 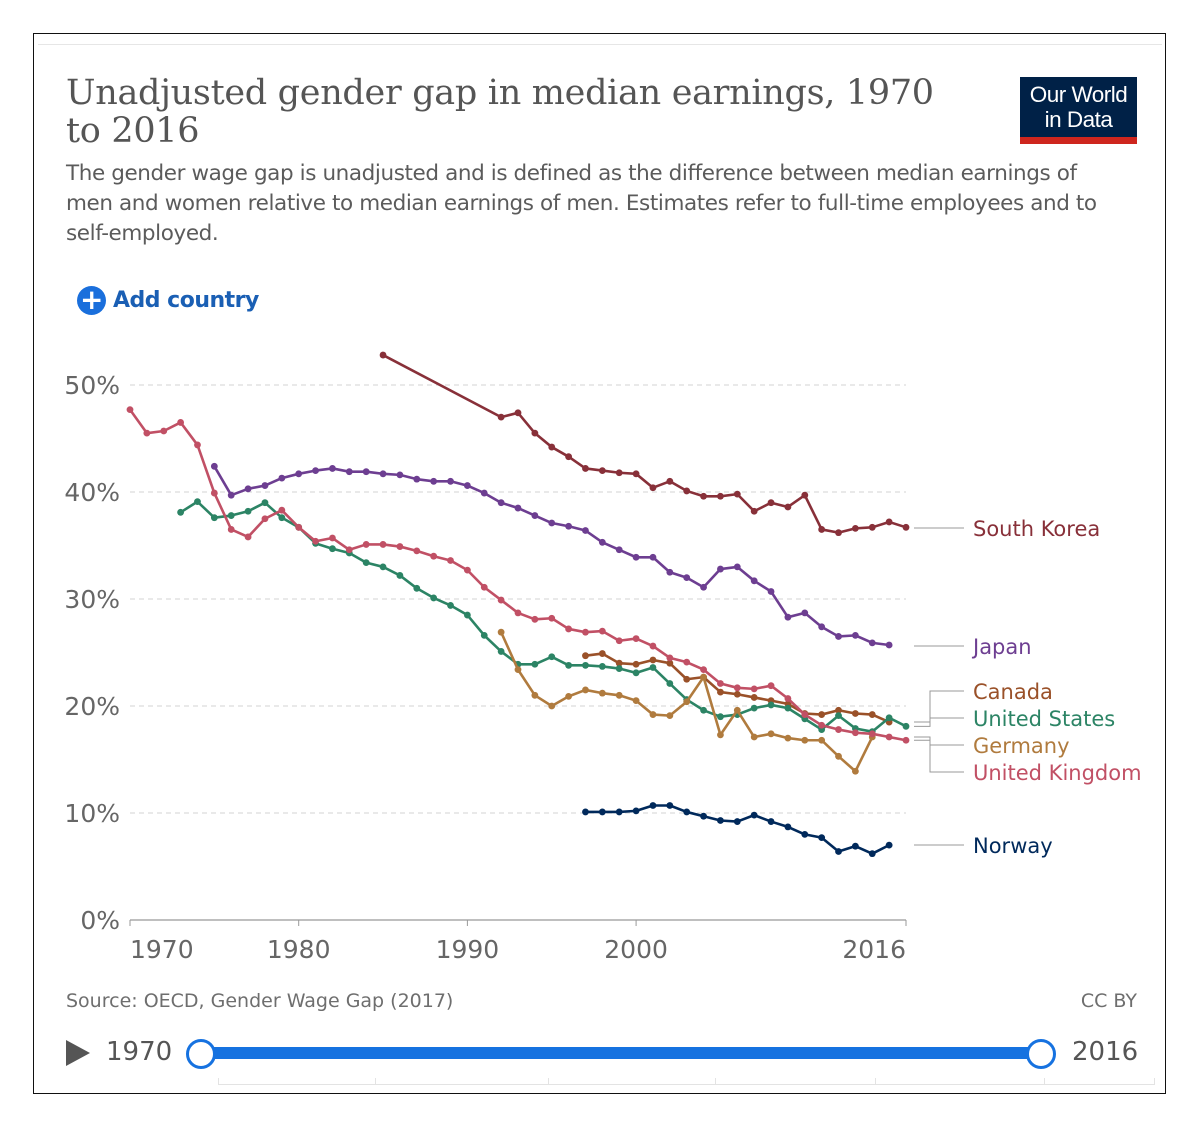 What do you see at coordinates (620, 1053) in the screenshot?
I see `timeline-slider-track` at bounding box center [620, 1053].